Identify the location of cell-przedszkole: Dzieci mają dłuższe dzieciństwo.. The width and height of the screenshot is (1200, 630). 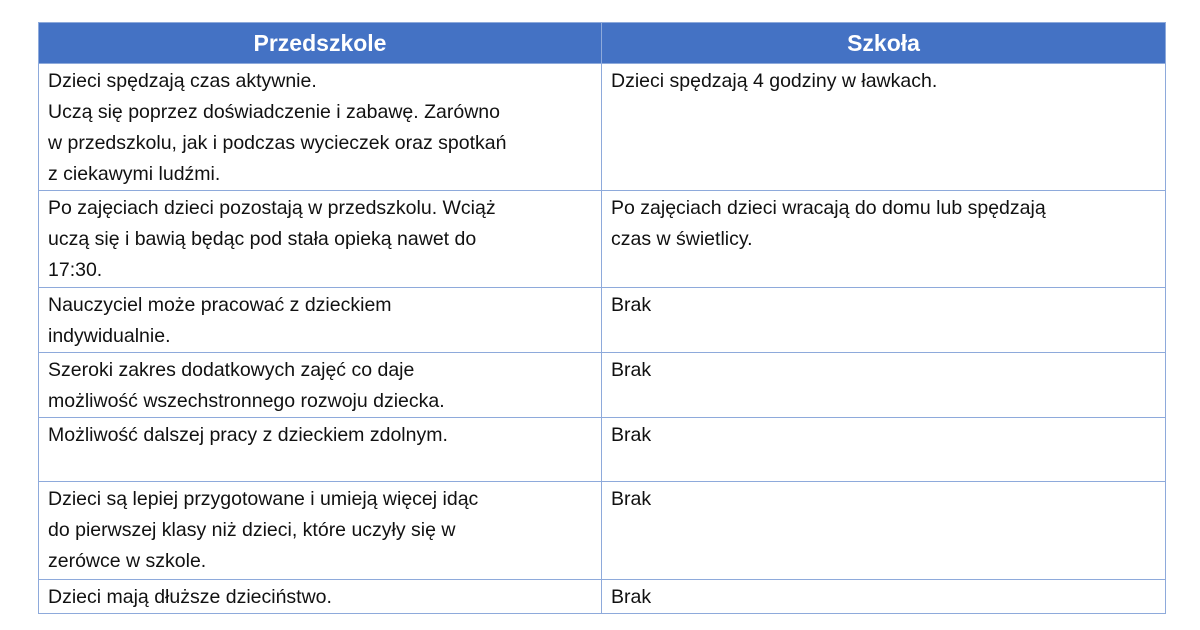
(320, 596).